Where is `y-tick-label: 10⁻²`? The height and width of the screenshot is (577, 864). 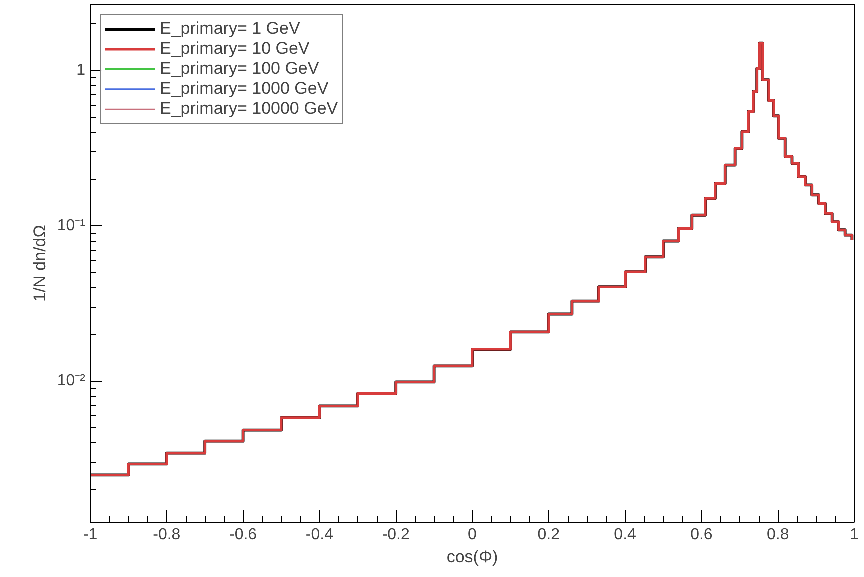 y-tick-label: 10⁻² is located at coordinates (71, 381).